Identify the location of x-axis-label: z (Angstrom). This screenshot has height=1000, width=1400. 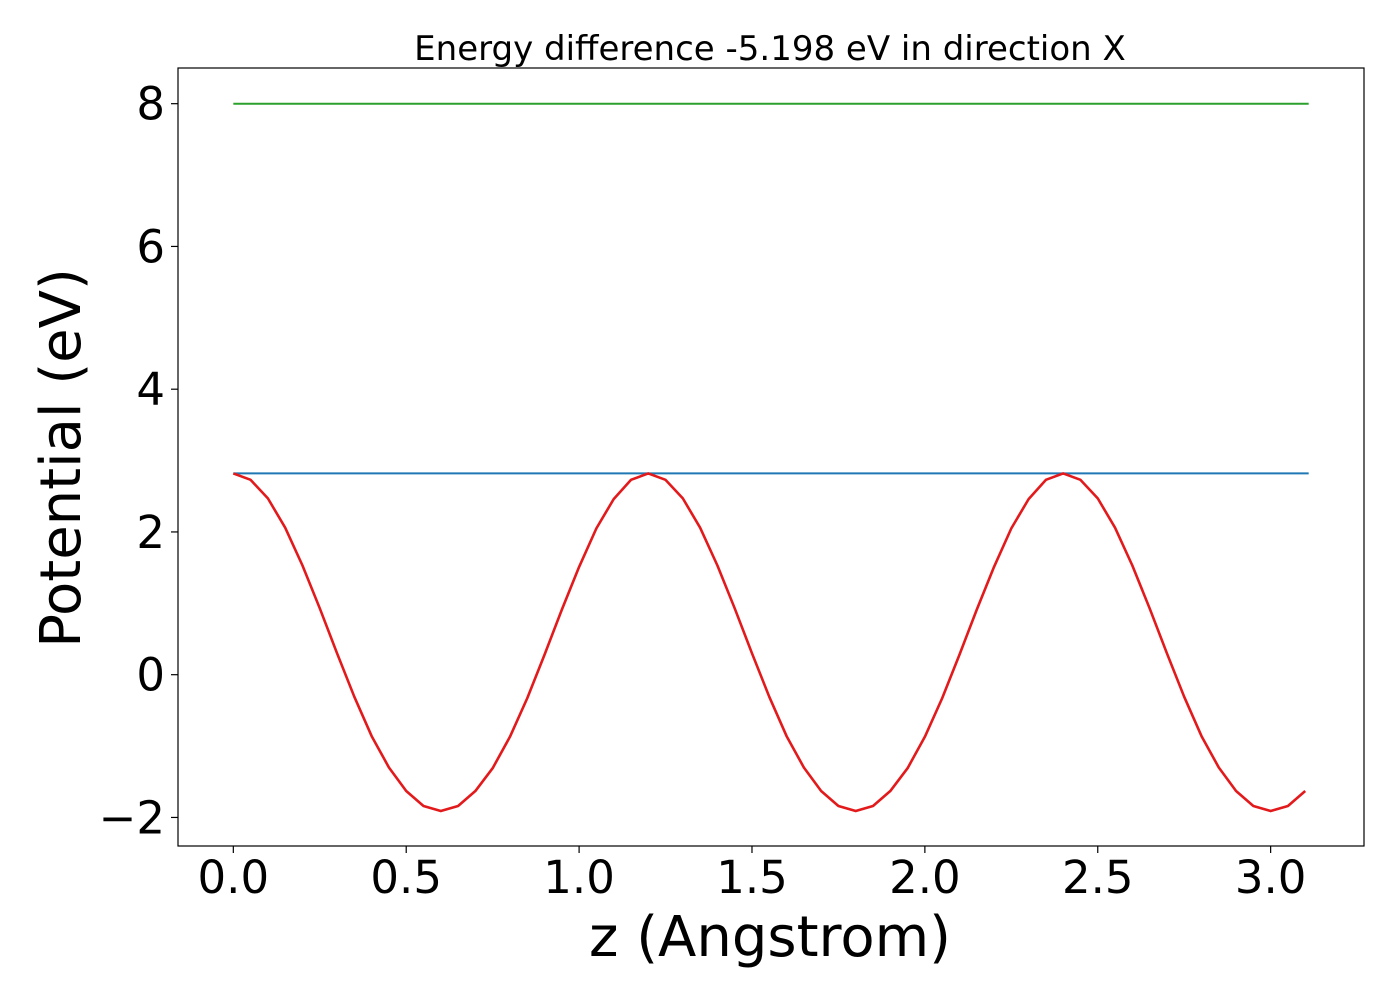
(770, 937).